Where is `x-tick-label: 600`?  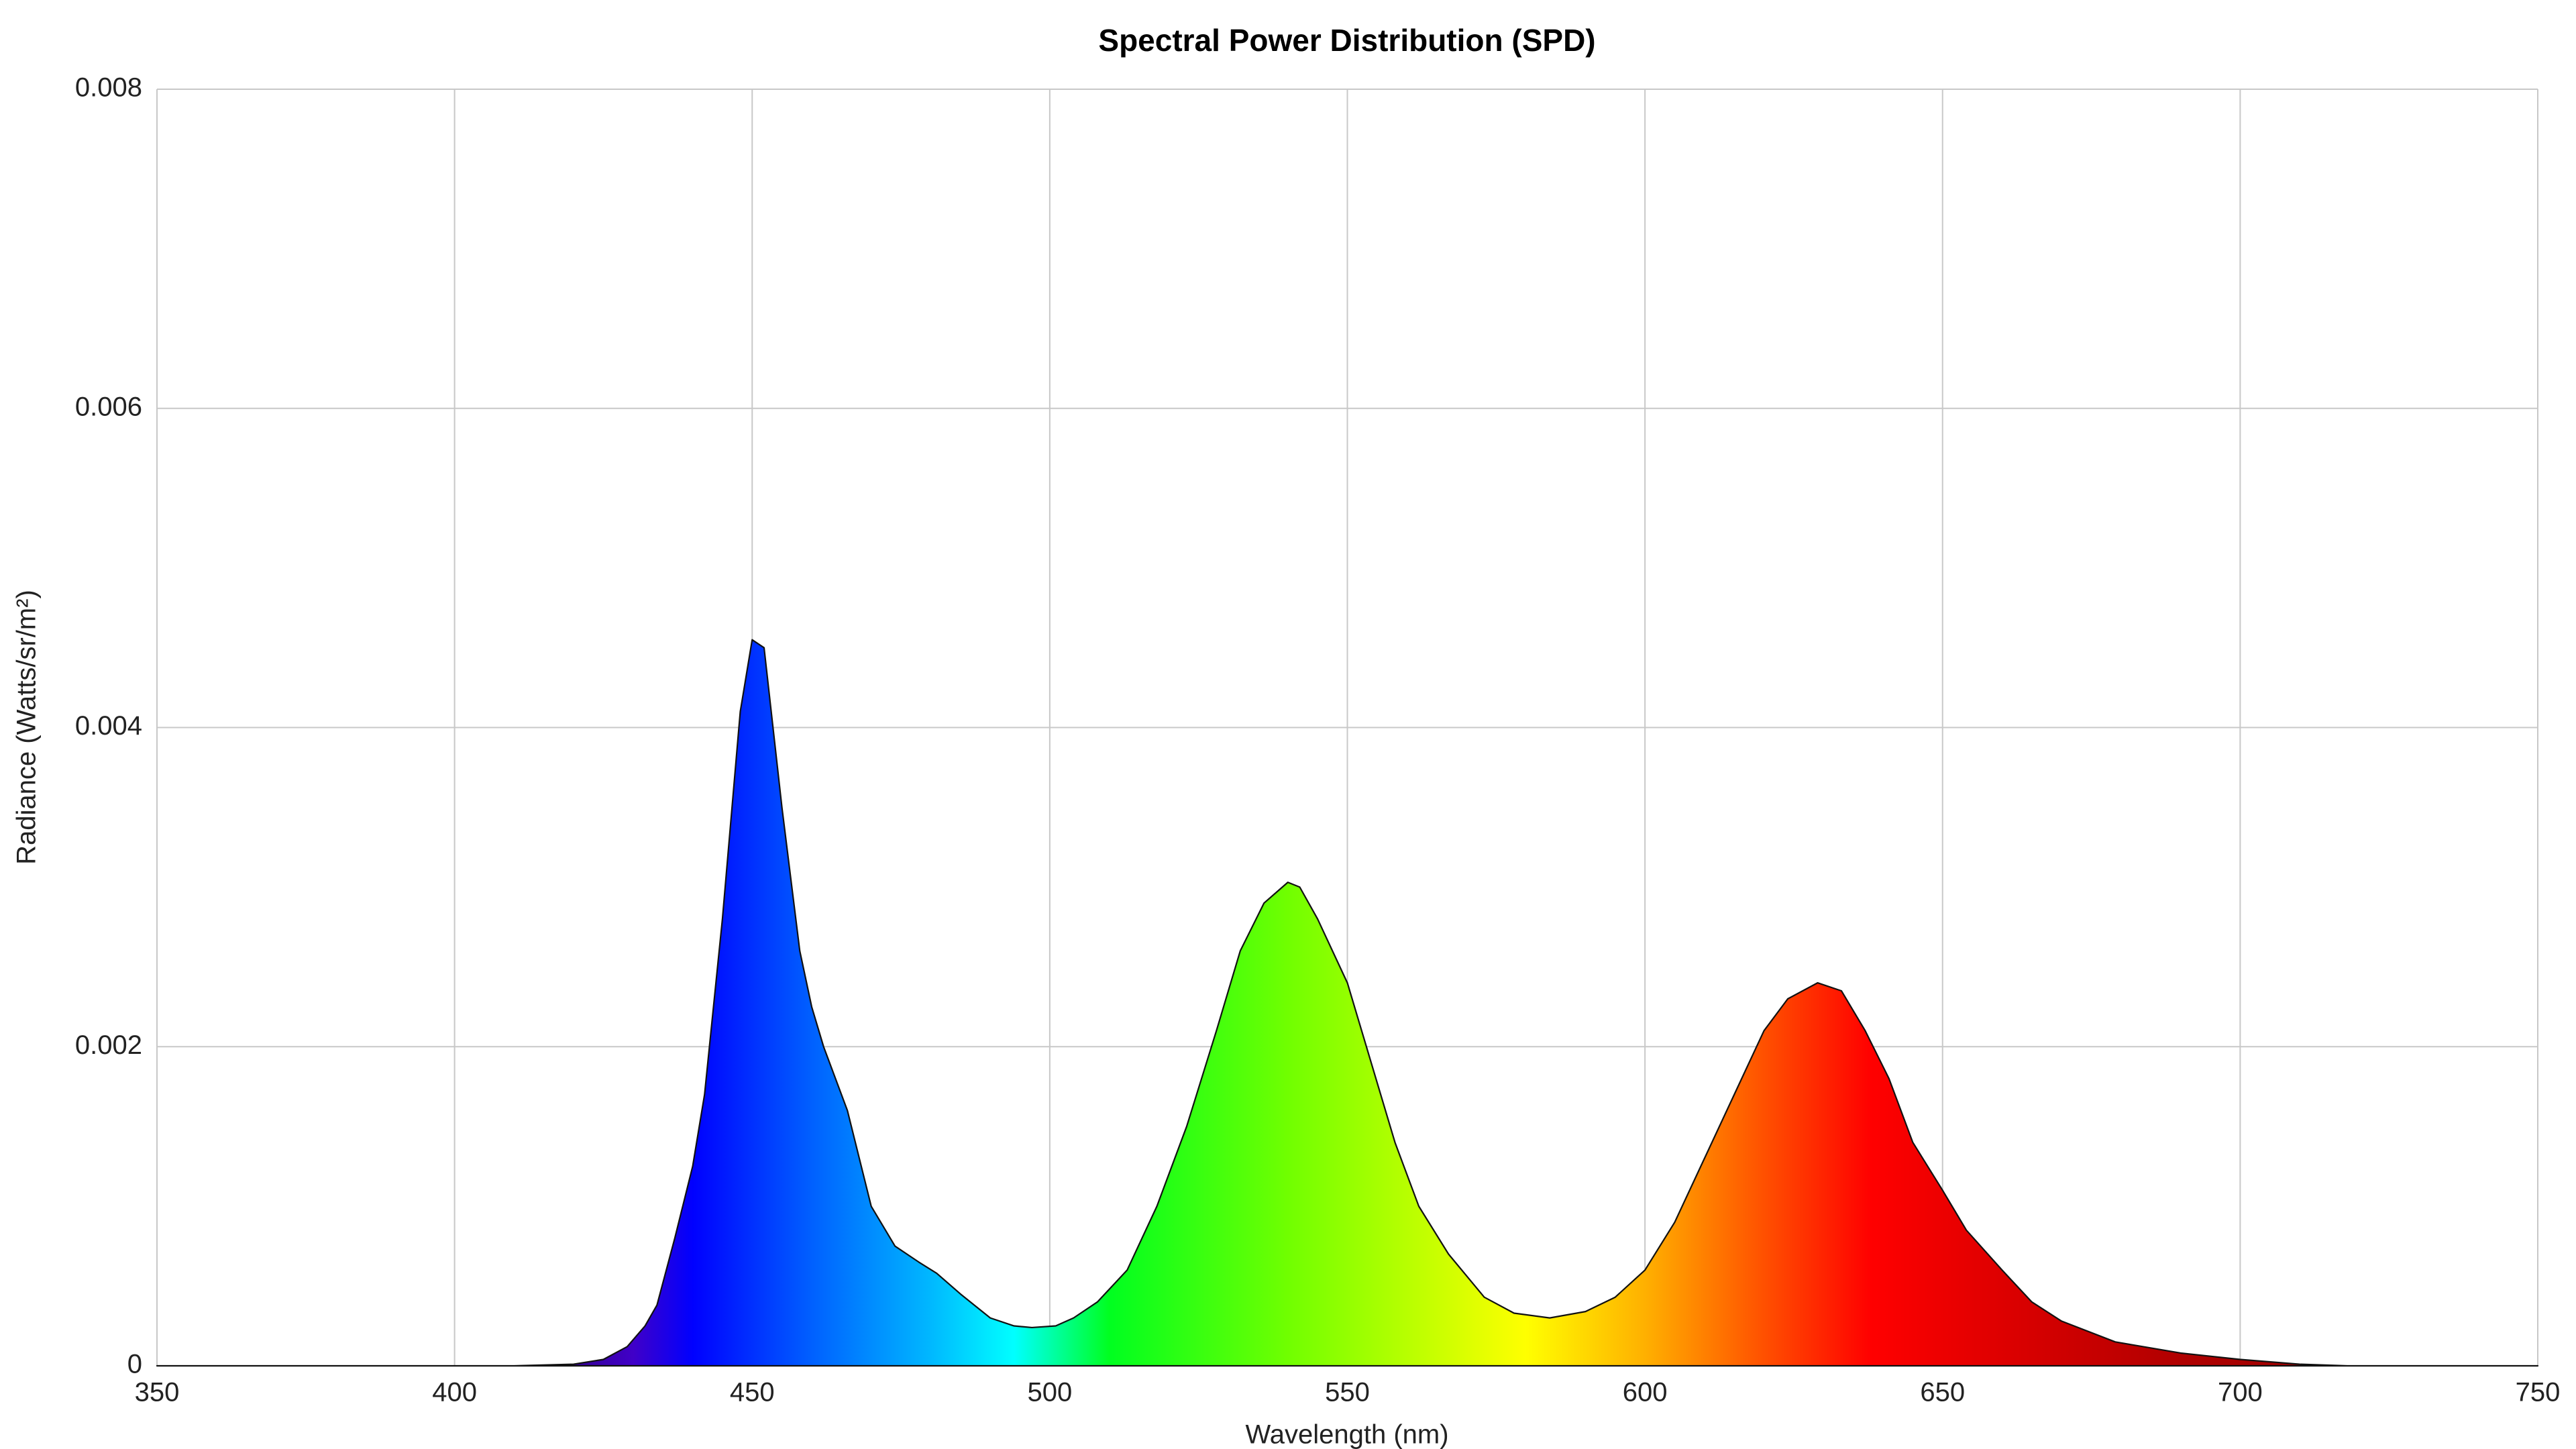 x-tick-label: 600 is located at coordinates (1645, 1392).